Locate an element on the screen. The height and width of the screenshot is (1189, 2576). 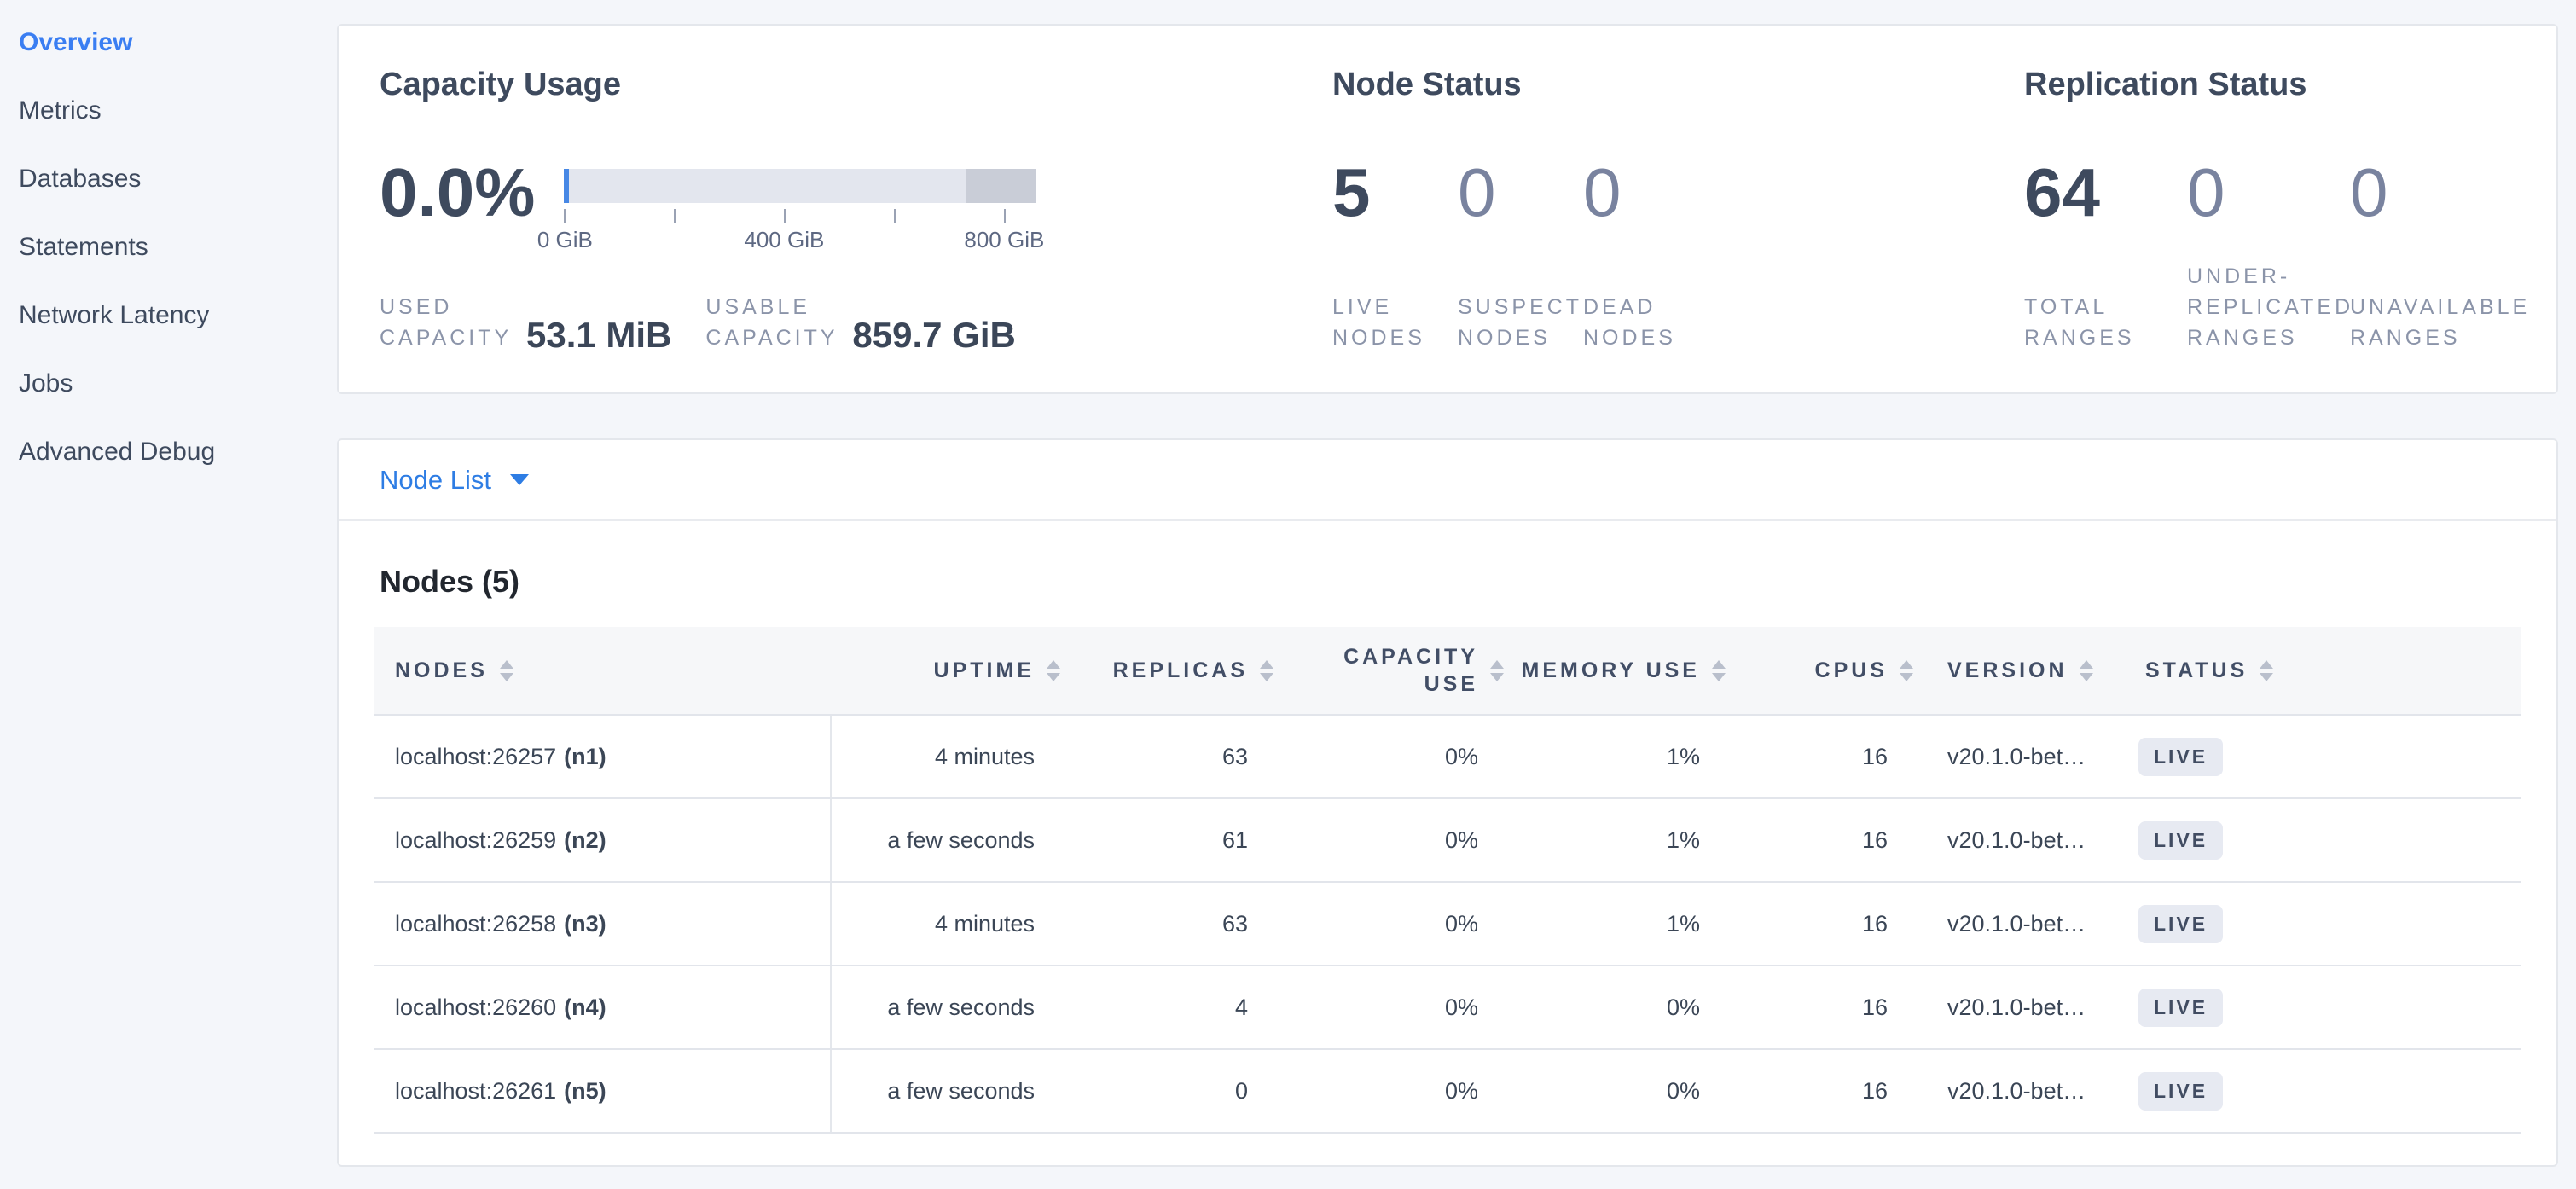
column-header-capacity-use: CAPACITY USE is located at coordinates (1388, 670).